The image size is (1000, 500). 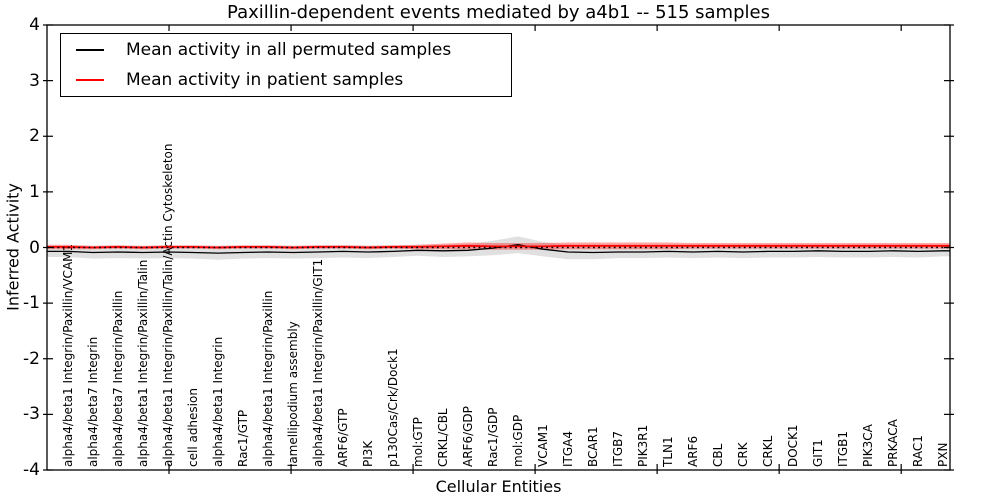 I want to click on xcat-label: PI3K, so click(x=368, y=453).